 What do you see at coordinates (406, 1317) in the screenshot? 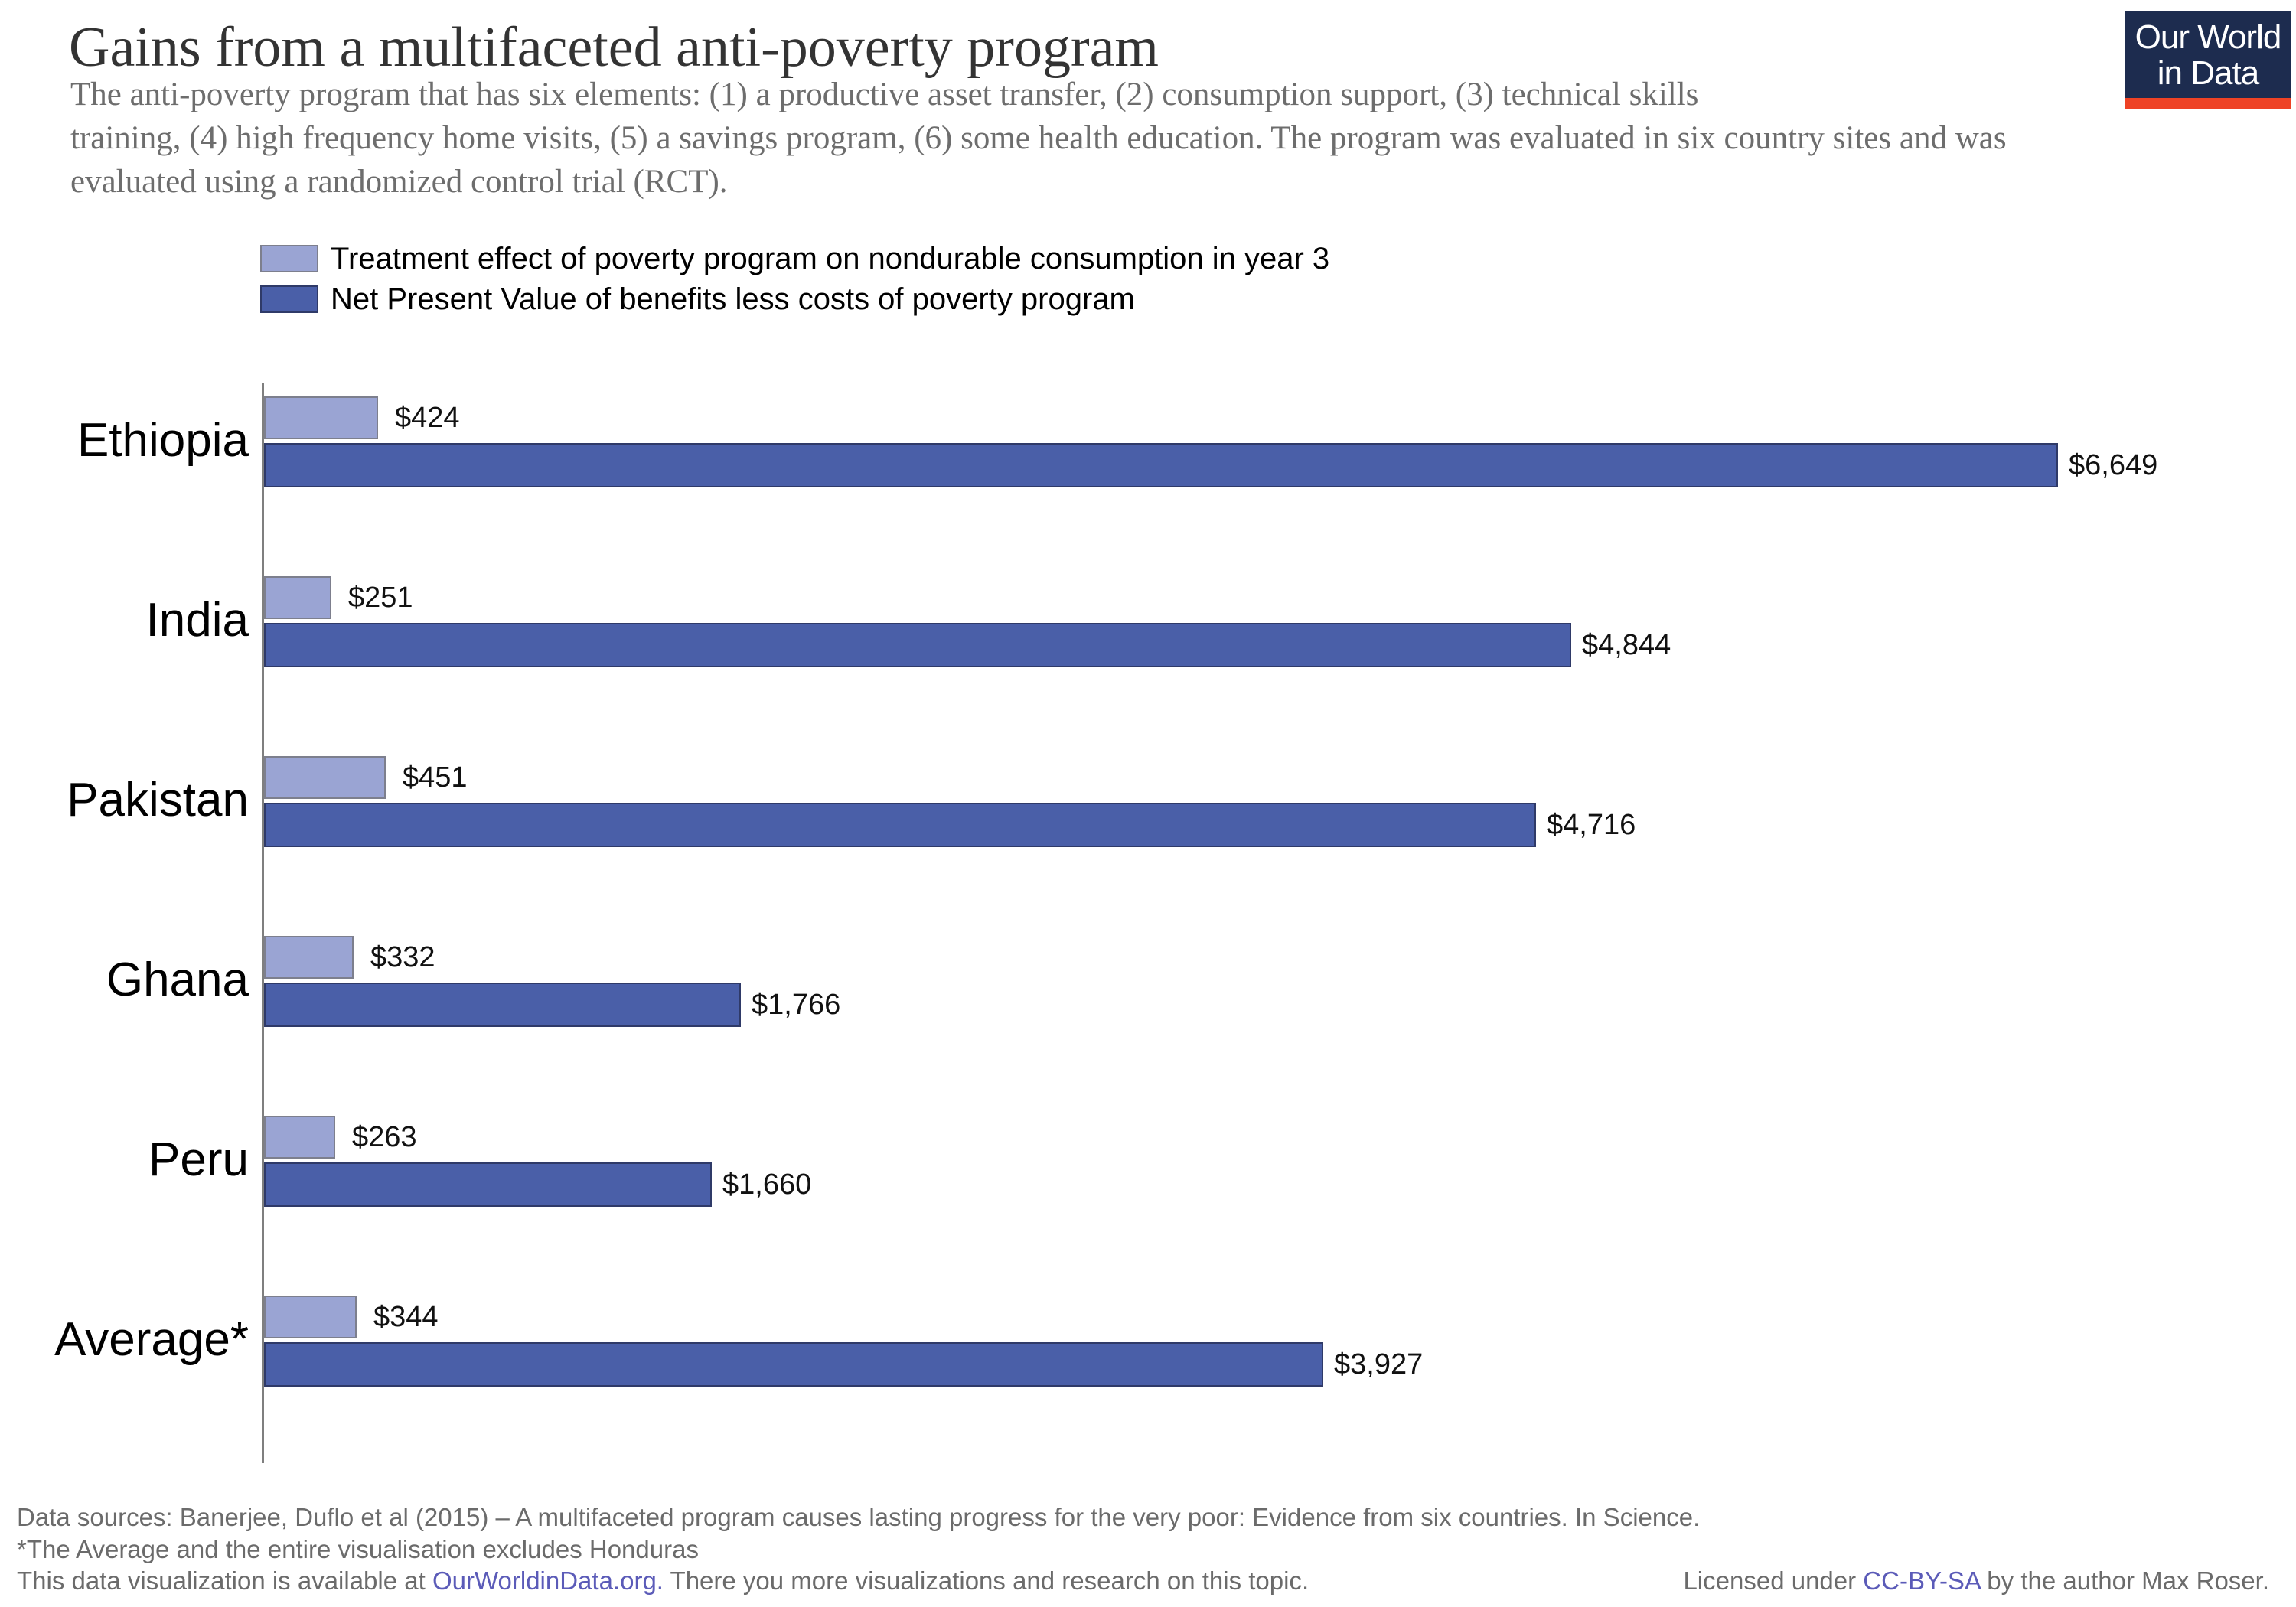
I see `treatment-effect-value-average: $344` at bounding box center [406, 1317].